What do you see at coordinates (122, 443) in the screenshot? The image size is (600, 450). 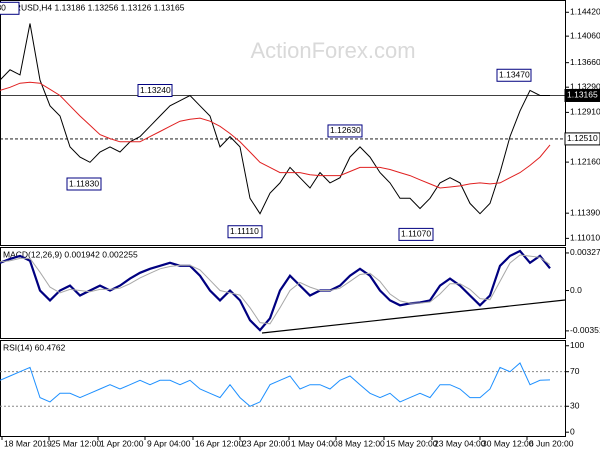 I see `x-tick-label: 1 Apr 20:00` at bounding box center [122, 443].